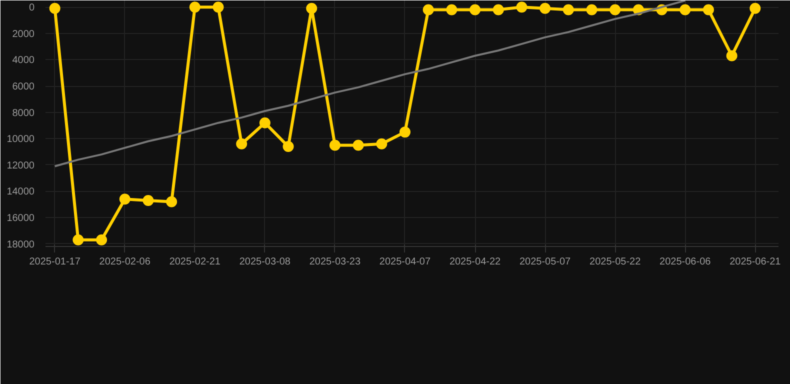 The width and height of the screenshot is (790, 384). I want to click on y-tick-label: 16000, so click(20, 218).